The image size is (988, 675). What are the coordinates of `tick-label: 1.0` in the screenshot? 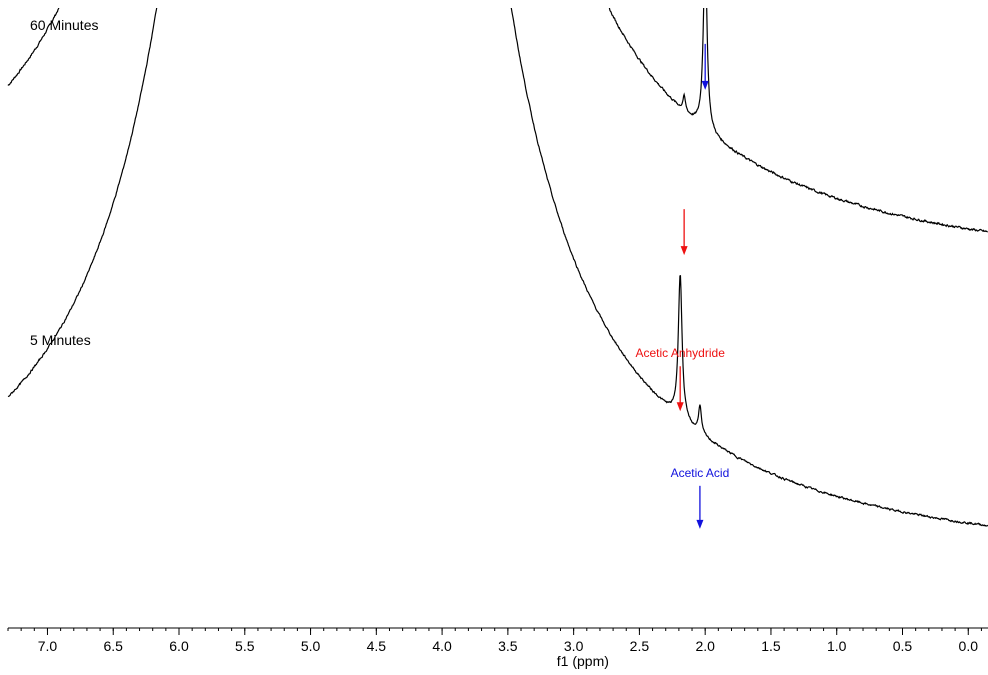 It's located at (837, 646).